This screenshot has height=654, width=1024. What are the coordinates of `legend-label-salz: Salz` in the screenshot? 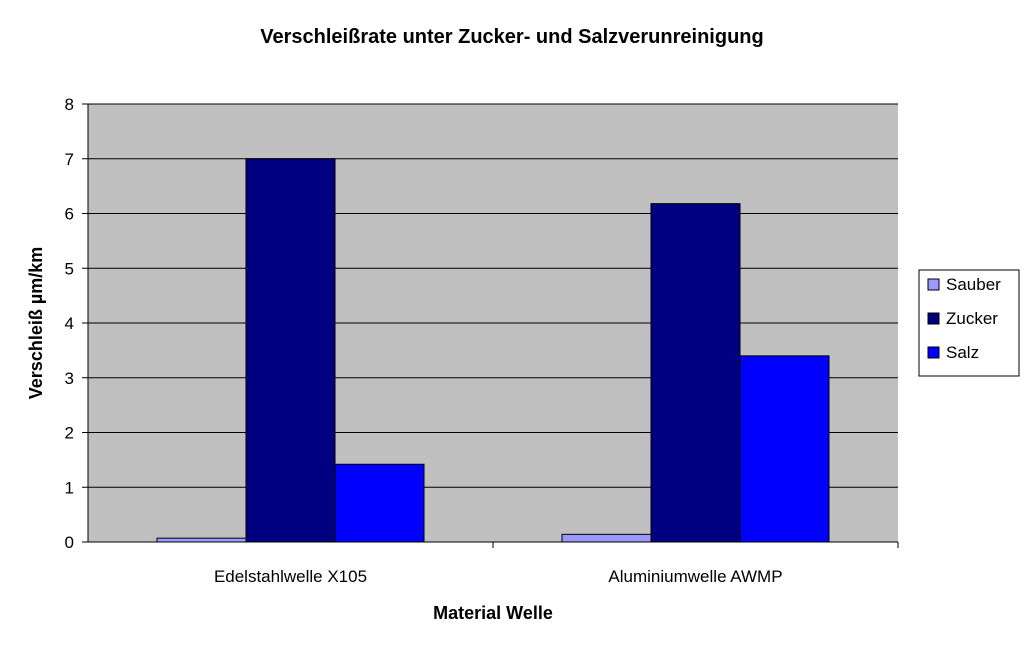 It's located at (962, 352).